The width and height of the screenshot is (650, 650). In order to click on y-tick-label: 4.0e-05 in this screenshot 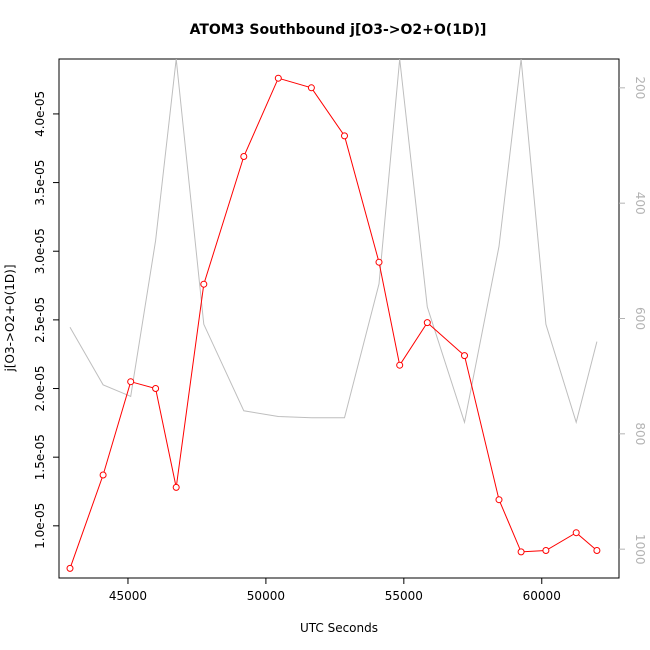, I will do `click(40, 114)`.